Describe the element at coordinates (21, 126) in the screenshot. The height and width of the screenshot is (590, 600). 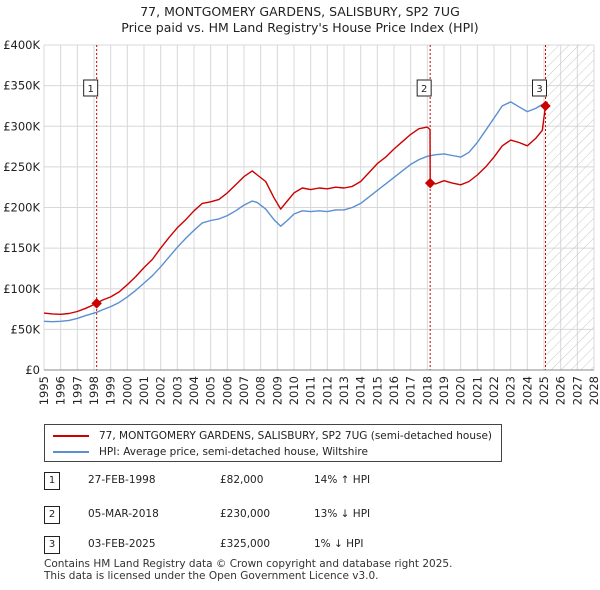
I see `y-tick-label: £300K` at that location.